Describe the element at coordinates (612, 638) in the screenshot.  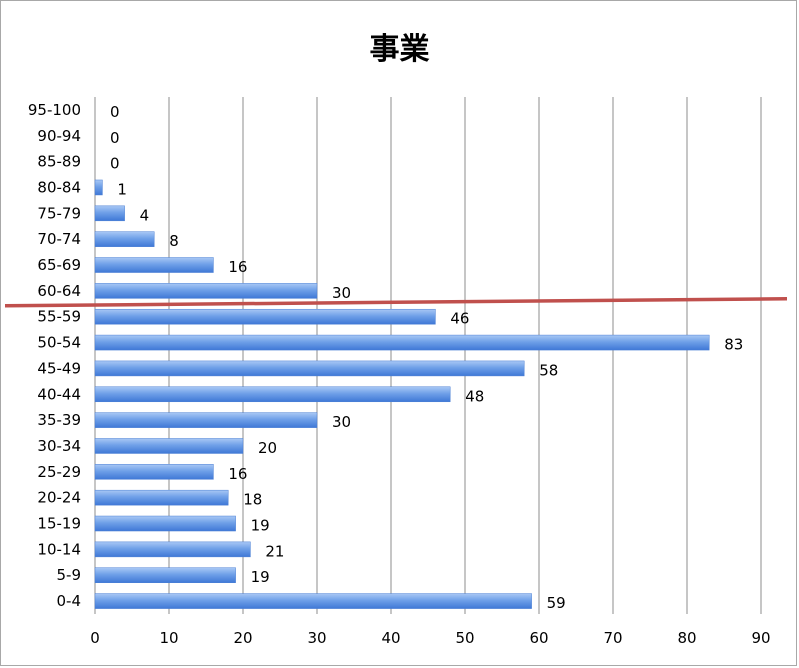
I see `x-tick-label: 70` at that location.